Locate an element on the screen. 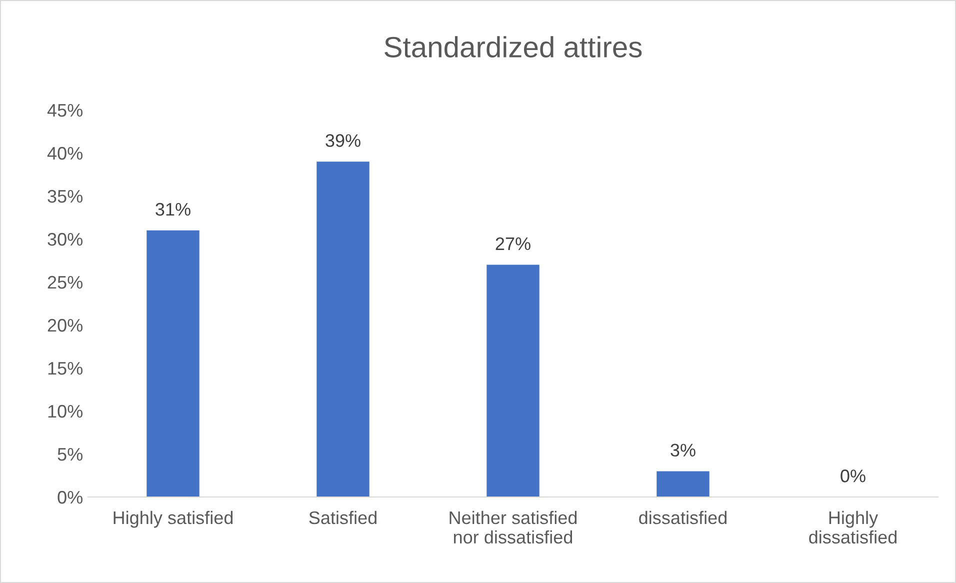 The height and width of the screenshot is (583, 956). y-tick-label: 25% is located at coordinates (65, 282).